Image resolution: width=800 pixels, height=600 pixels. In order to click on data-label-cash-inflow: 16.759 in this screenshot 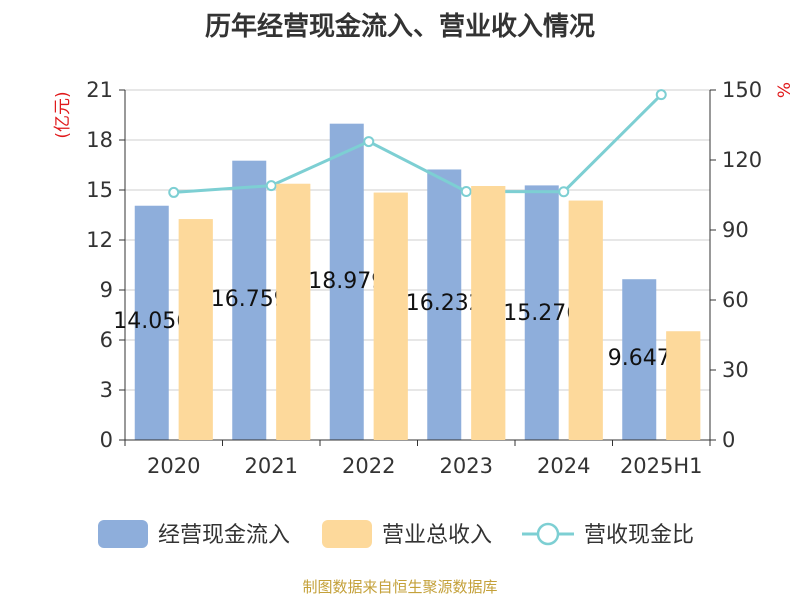, I will do `click(249, 299)`.